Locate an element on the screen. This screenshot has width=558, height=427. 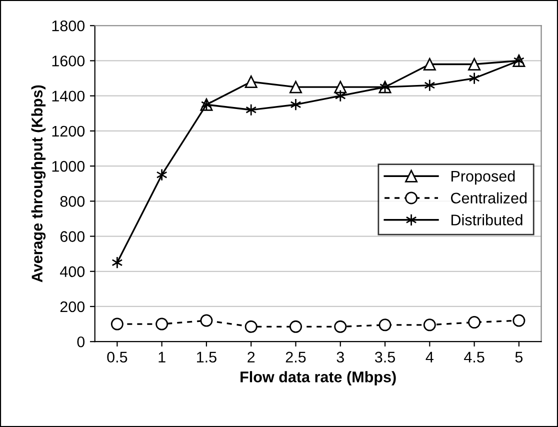
x-tick-label: 1.5 is located at coordinates (206, 357).